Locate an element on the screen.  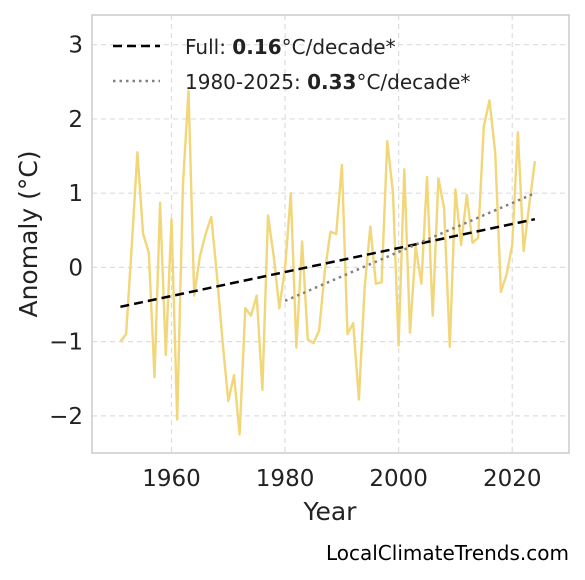
y-tick-label: 2 is located at coordinates (75, 120).